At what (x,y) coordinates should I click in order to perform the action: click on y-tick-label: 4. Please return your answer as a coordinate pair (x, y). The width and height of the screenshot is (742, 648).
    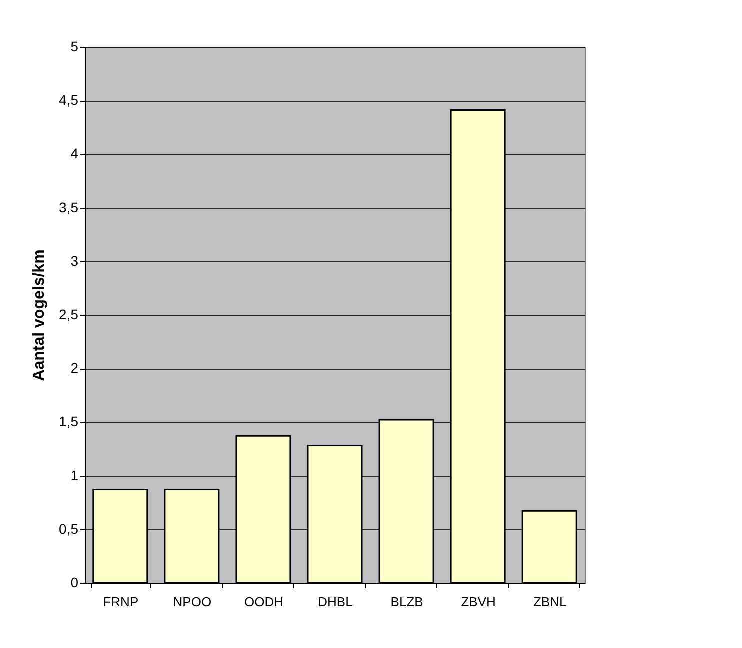
    Looking at the image, I should click on (74, 154).